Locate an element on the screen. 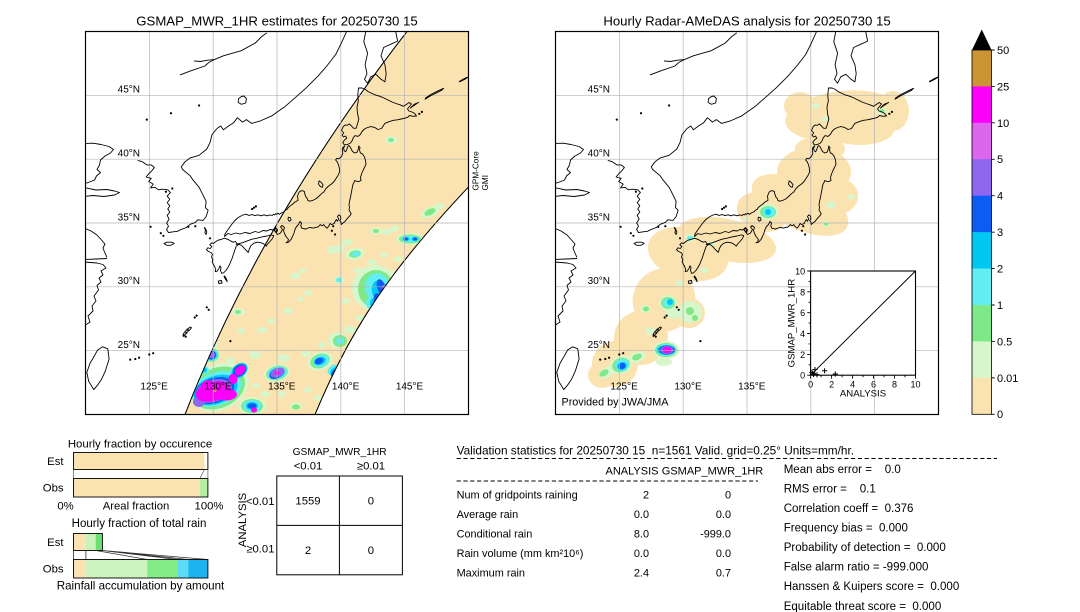 This screenshot has height=612, width=1080. svg-text: Mean abs error = 0.0 is located at coordinates (842, 470).